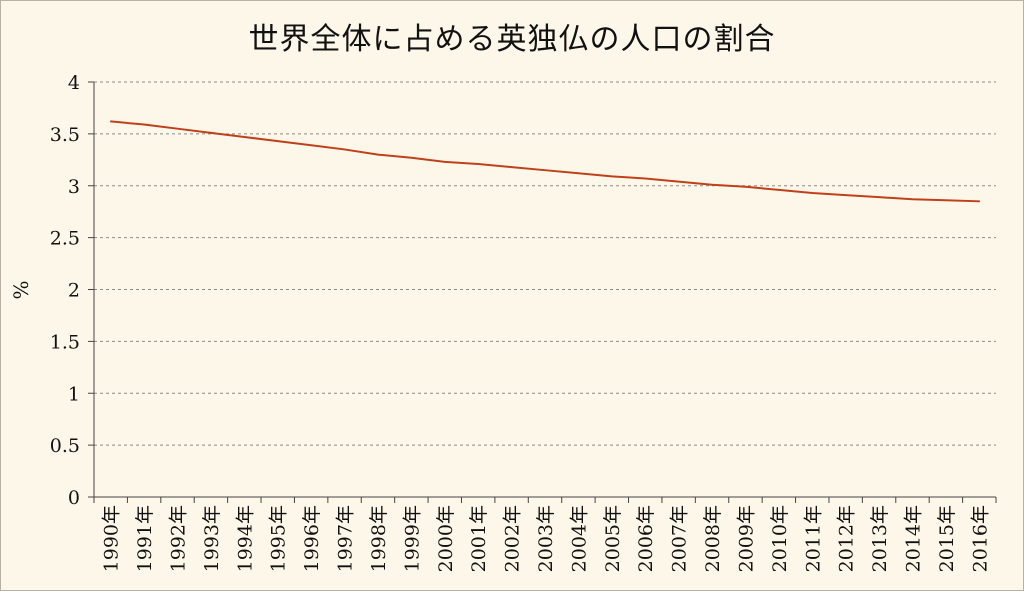 This screenshot has width=1024, height=591. I want to click on x-tick-label: 2001年, so click(479, 538).